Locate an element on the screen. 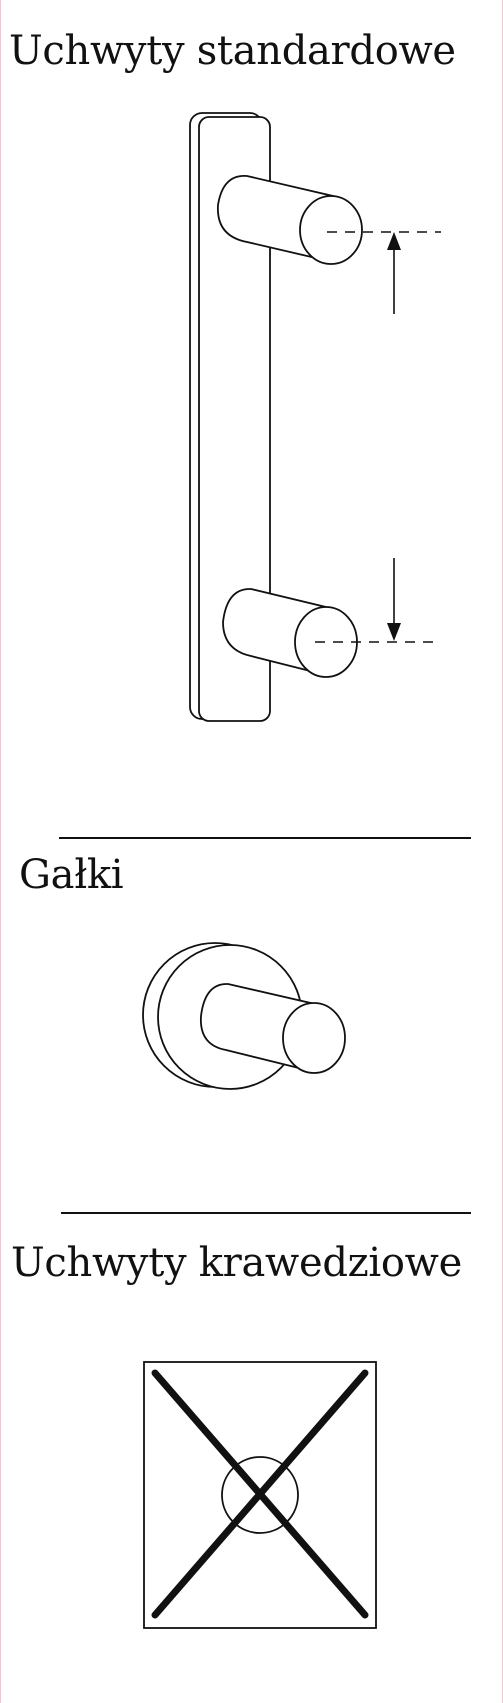 This screenshot has height=1703, width=503. section-title-edge-handles: Uchwyty krawedziowe is located at coordinates (236, 1263).